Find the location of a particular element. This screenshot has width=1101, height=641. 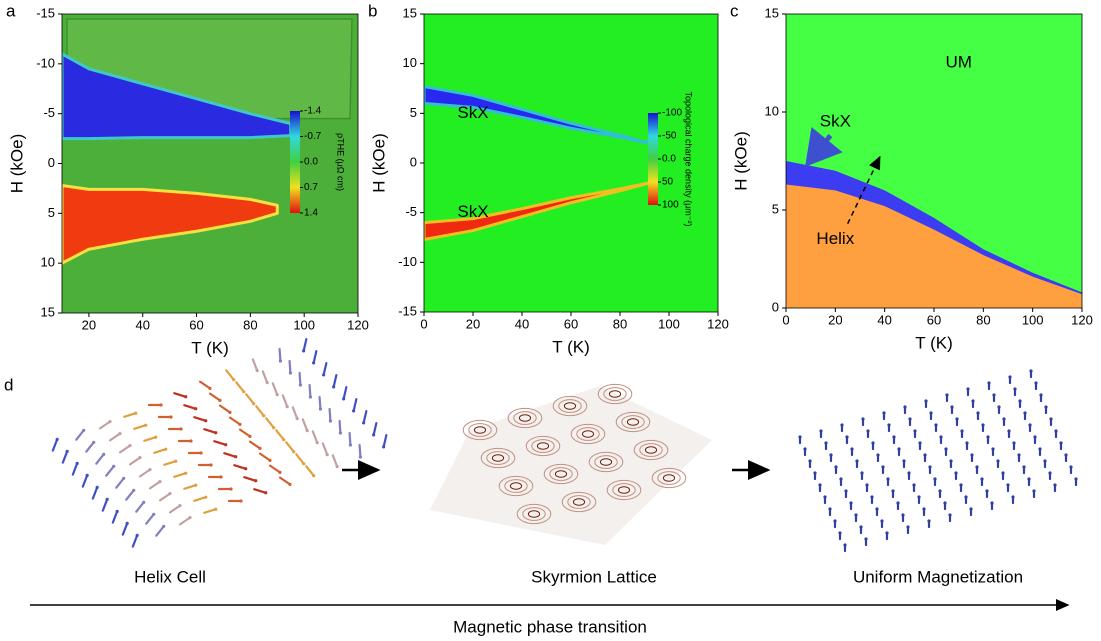

colorbar-tick-label: -100 is located at coordinates (672, 113).